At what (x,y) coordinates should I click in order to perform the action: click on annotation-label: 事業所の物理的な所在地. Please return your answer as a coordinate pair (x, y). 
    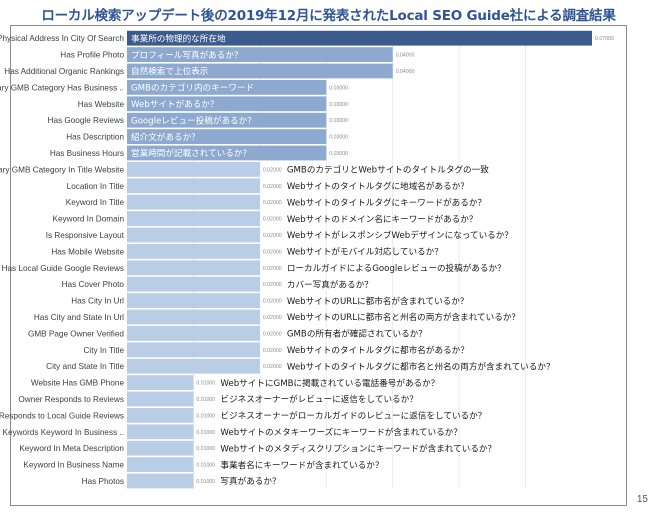
    Looking at the image, I should click on (178, 38).